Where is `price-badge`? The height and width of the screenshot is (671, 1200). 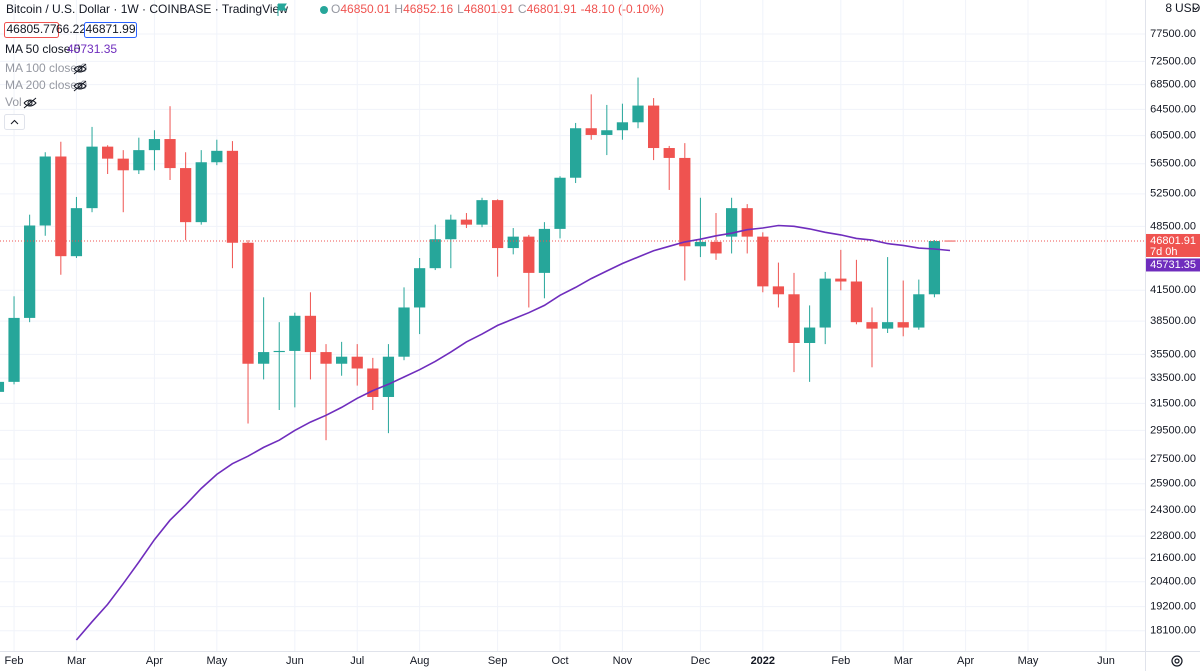 price-badge is located at coordinates (1173, 245).